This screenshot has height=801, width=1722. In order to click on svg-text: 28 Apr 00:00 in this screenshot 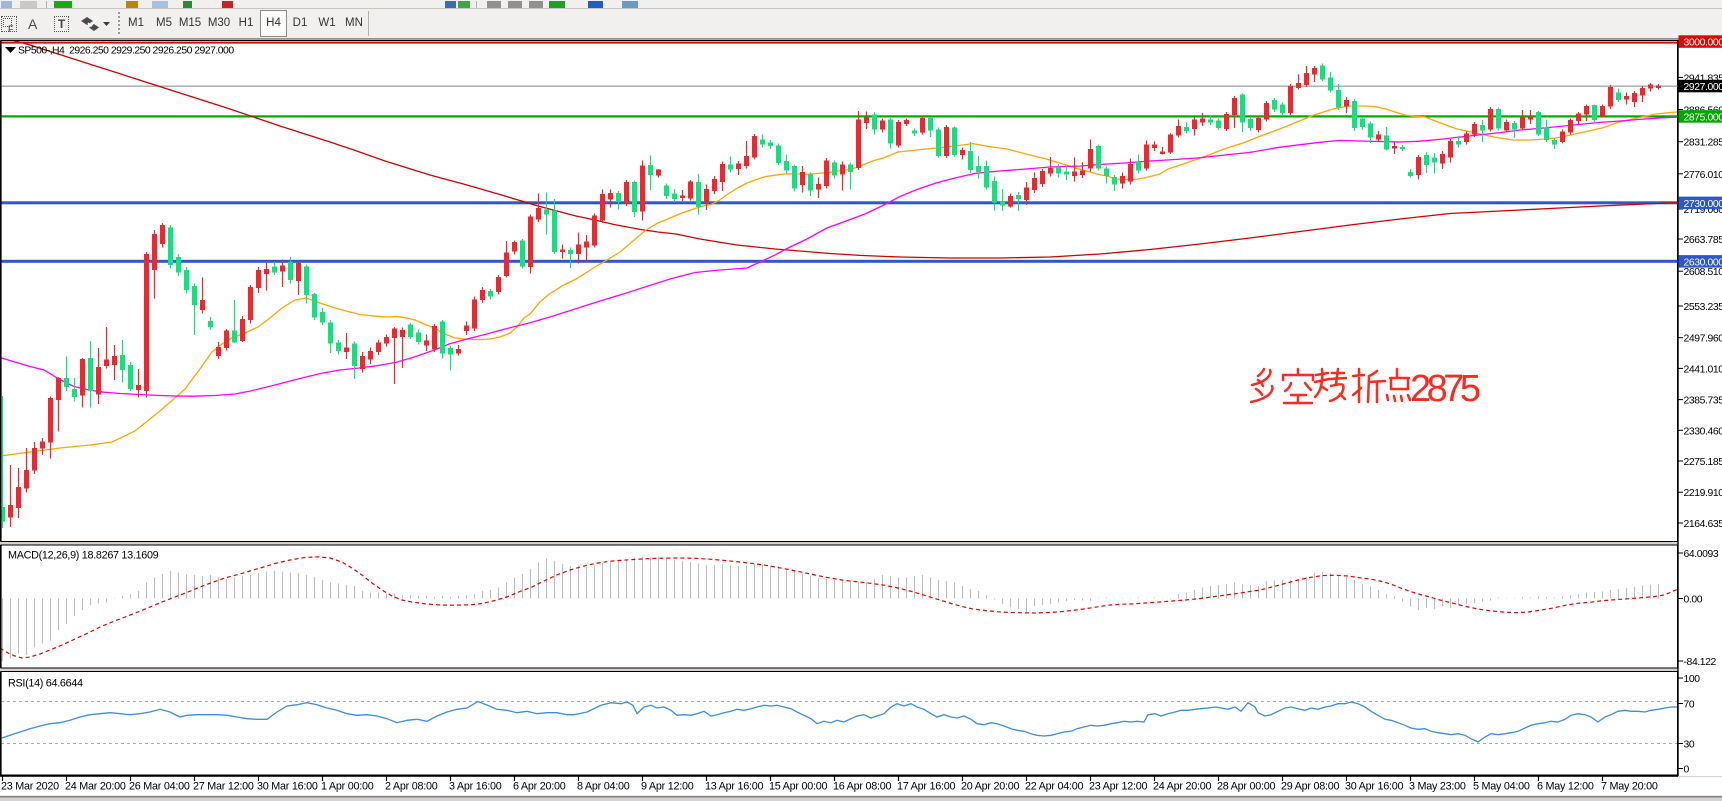, I will do `click(1246, 787)`.